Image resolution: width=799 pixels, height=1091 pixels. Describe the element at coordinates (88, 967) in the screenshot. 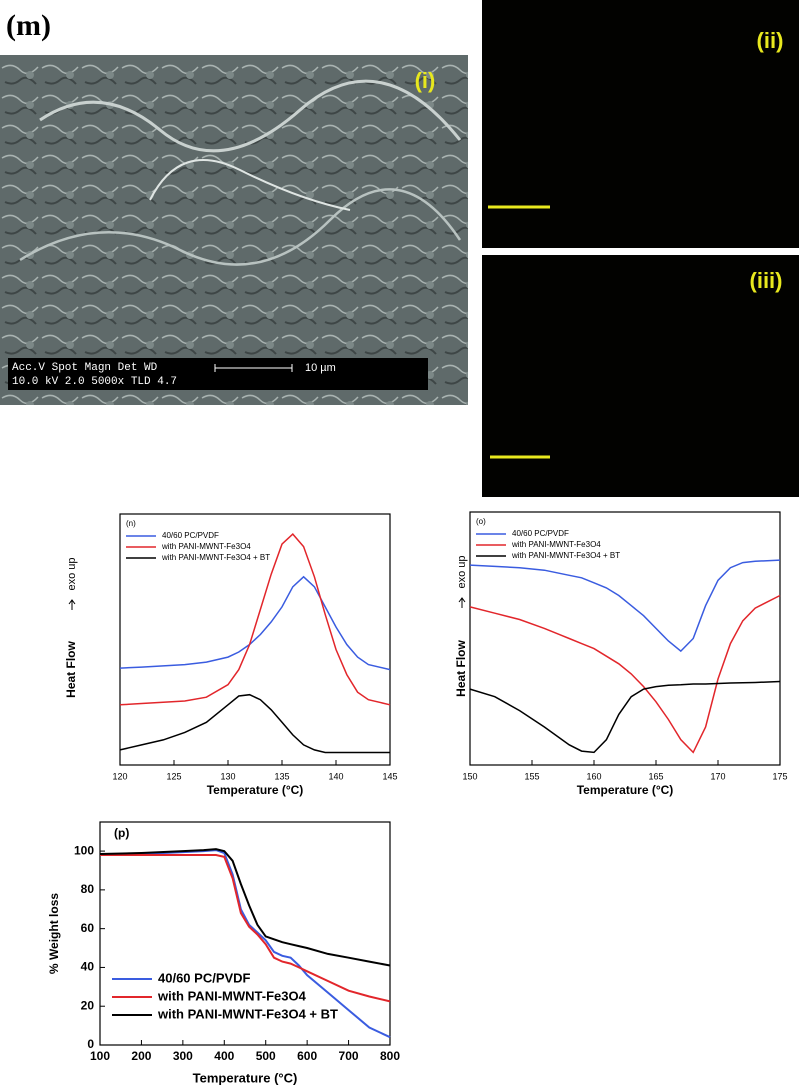

I see `y-tick-label: 40` at that location.